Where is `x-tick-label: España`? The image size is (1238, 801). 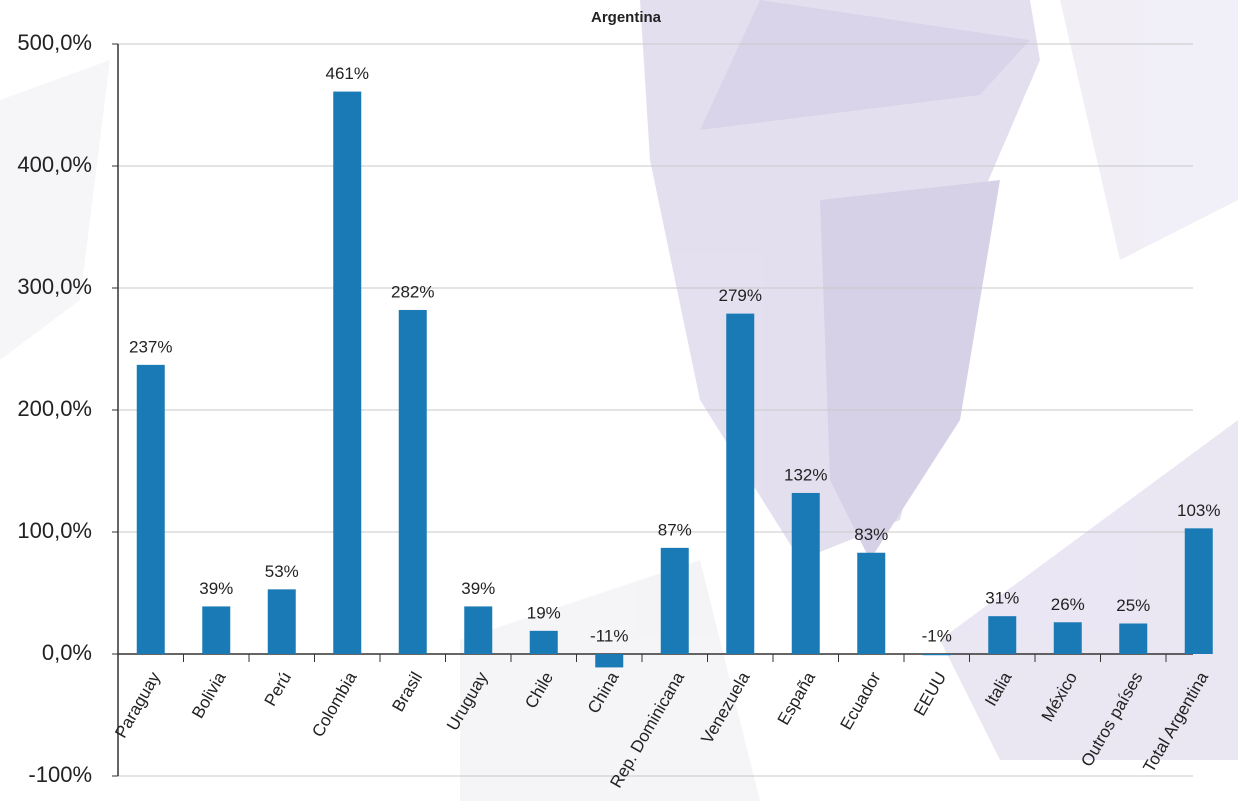
x-tick-label: España is located at coordinates (797, 698).